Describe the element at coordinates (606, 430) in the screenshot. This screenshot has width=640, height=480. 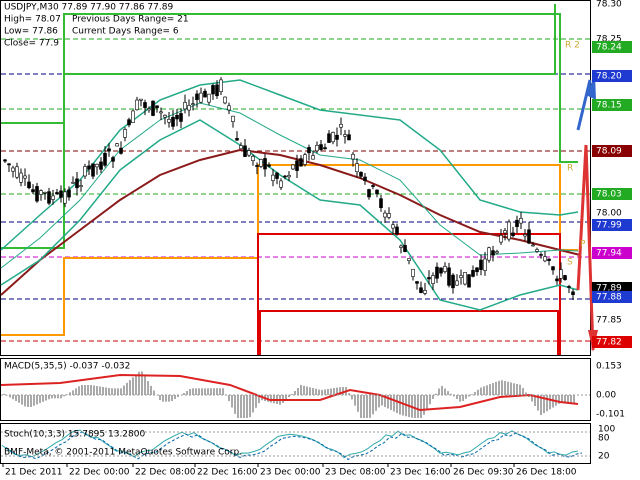
I see `stoch-axis-label: 100` at that location.